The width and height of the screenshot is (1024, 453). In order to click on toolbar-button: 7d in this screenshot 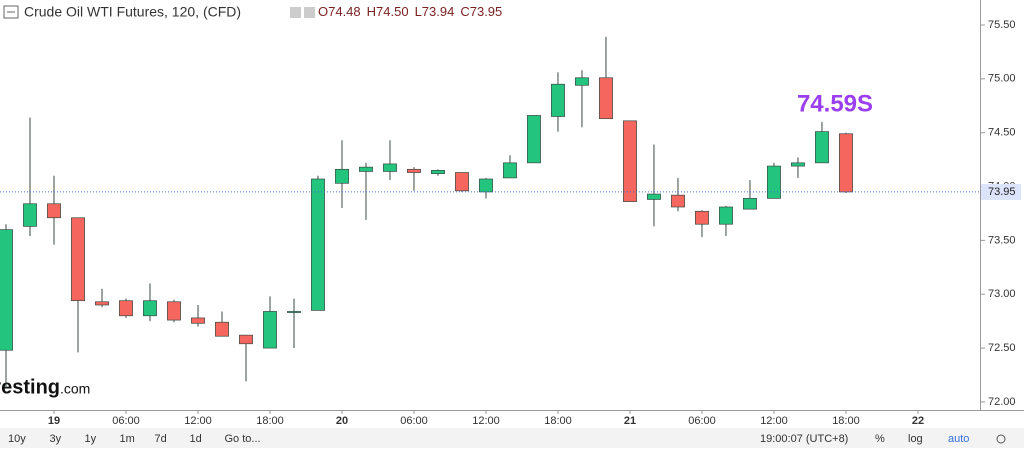, I will do `click(161, 439)`.